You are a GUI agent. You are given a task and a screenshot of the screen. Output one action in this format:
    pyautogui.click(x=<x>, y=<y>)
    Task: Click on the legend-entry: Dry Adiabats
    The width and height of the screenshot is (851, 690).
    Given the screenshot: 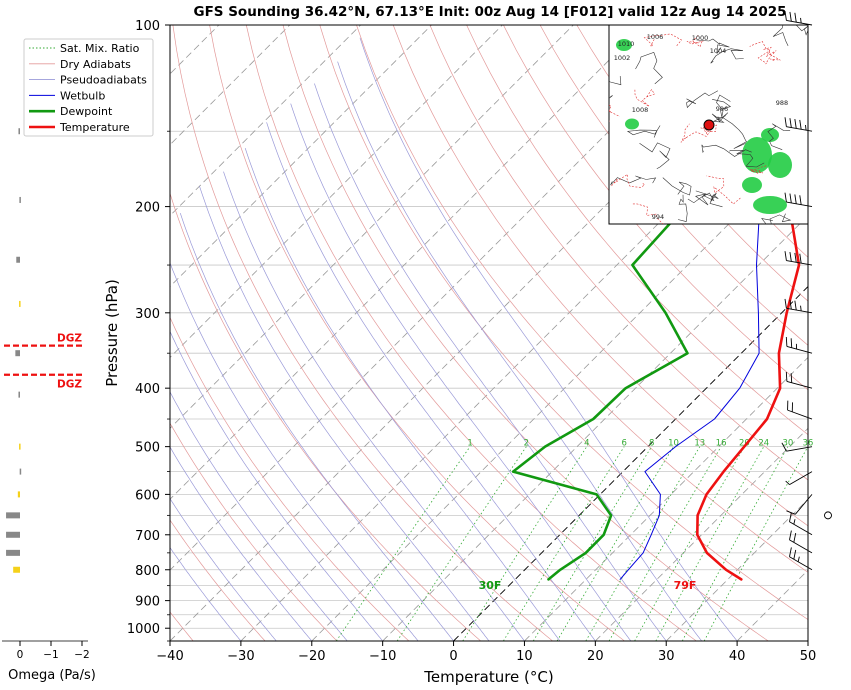 What is the action you would take?
    pyautogui.click(x=95, y=64)
    